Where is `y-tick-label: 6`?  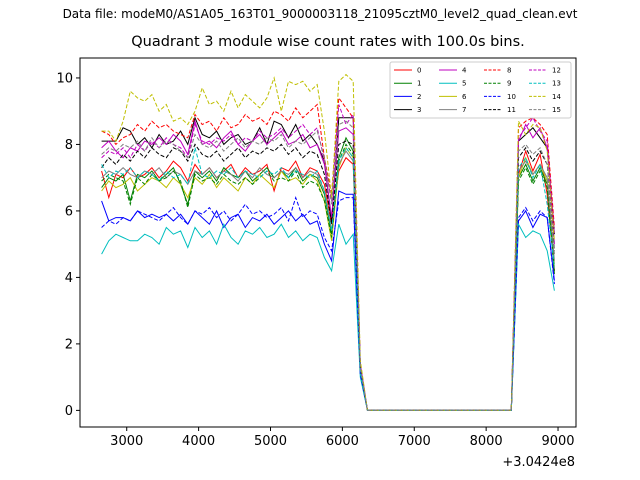
y-tick-label: 6 is located at coordinates (69, 211).